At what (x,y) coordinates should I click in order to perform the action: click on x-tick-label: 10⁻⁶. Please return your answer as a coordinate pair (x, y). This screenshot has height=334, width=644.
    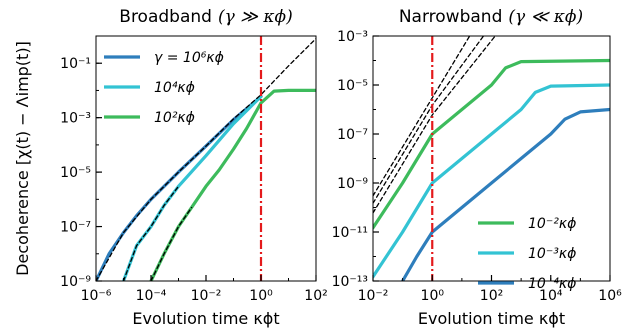
    Looking at the image, I should click on (96, 296).